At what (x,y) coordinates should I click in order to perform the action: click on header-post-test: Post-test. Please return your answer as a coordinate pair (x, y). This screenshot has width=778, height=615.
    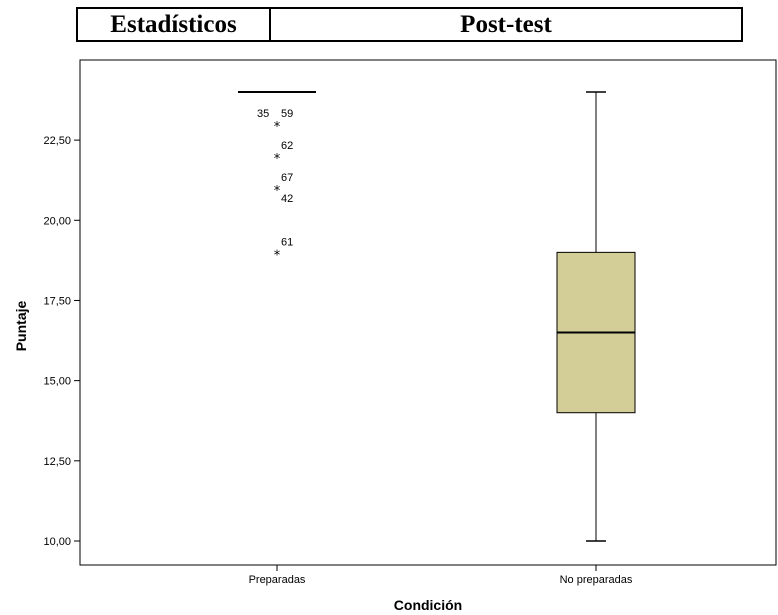
    Looking at the image, I should click on (506, 24).